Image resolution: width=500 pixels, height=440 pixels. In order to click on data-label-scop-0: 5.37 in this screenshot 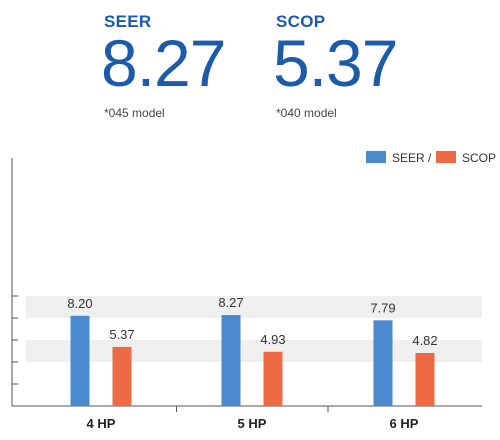, I will do `click(121, 334)`.